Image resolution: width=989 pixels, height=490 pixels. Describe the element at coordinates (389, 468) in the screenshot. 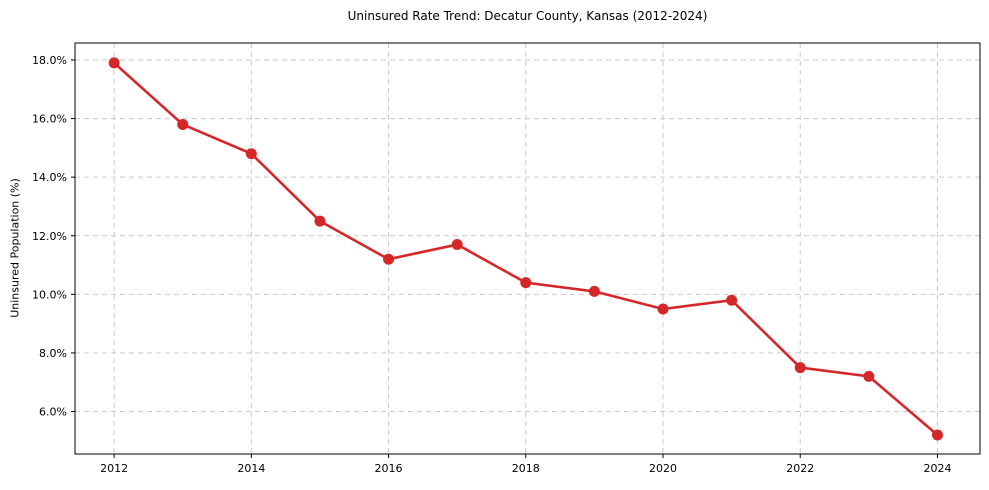

I see `x-tick-label: 2016` at that location.